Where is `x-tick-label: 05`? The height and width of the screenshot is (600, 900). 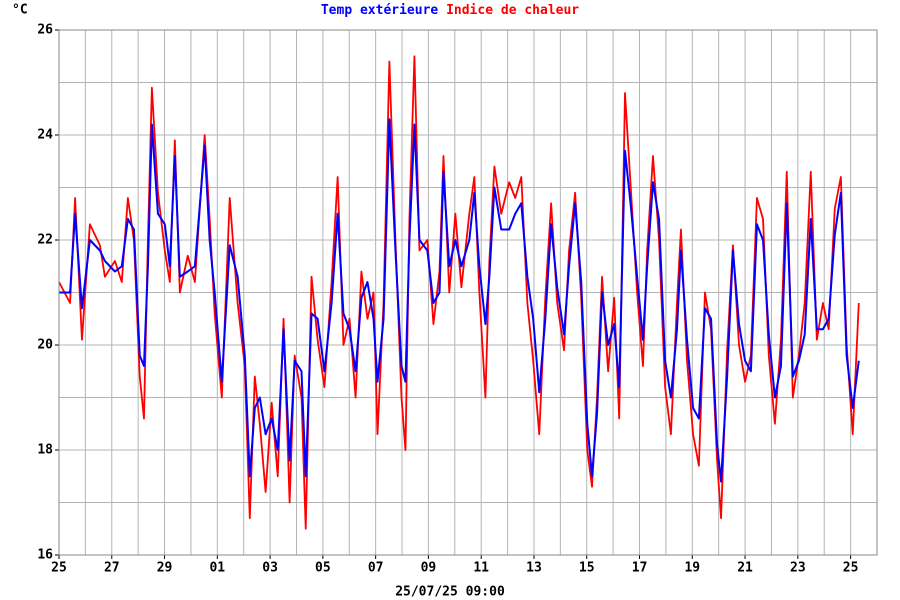 x-tick-label: 05 is located at coordinates (323, 568).